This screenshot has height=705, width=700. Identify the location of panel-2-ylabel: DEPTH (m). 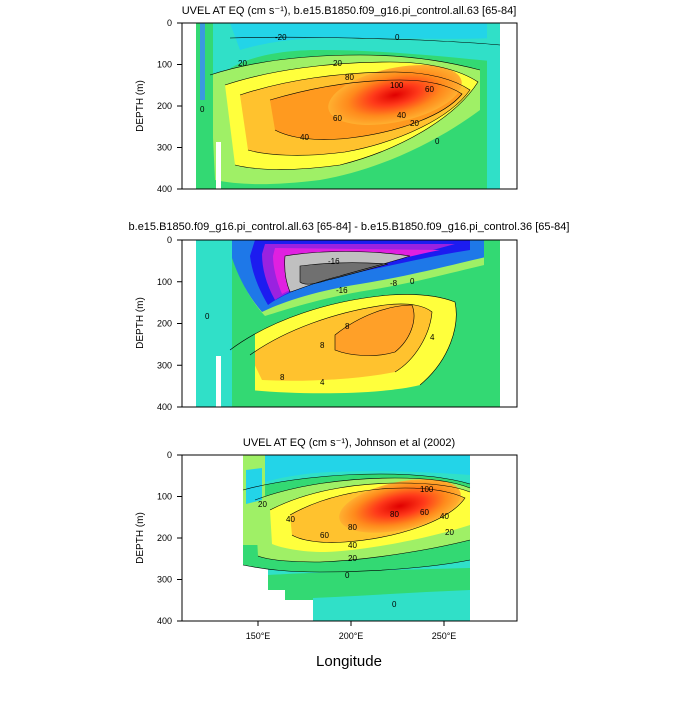
(140, 323).